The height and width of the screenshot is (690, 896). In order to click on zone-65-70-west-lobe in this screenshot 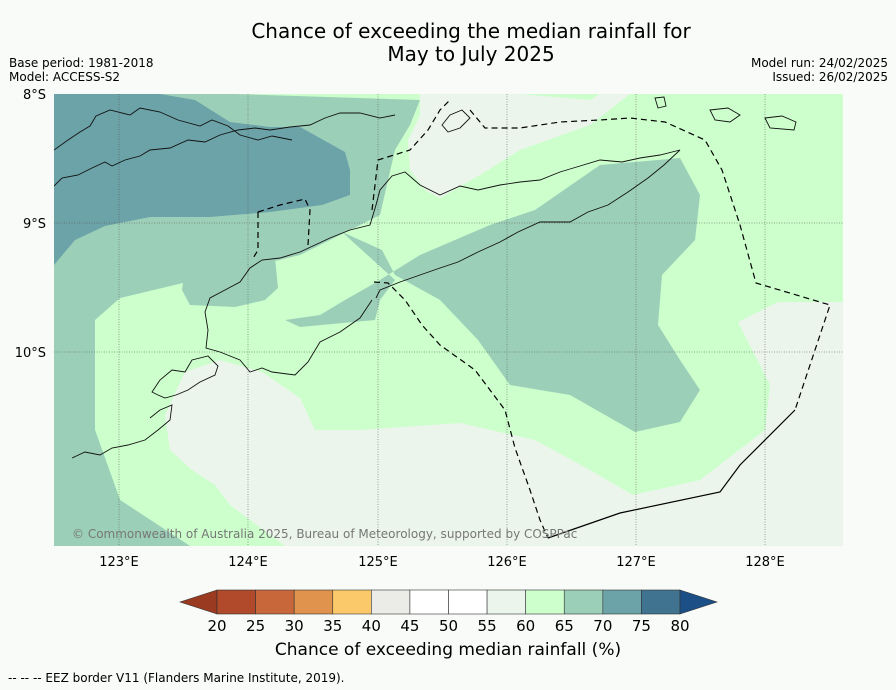, I will do `click(230, 281)`.